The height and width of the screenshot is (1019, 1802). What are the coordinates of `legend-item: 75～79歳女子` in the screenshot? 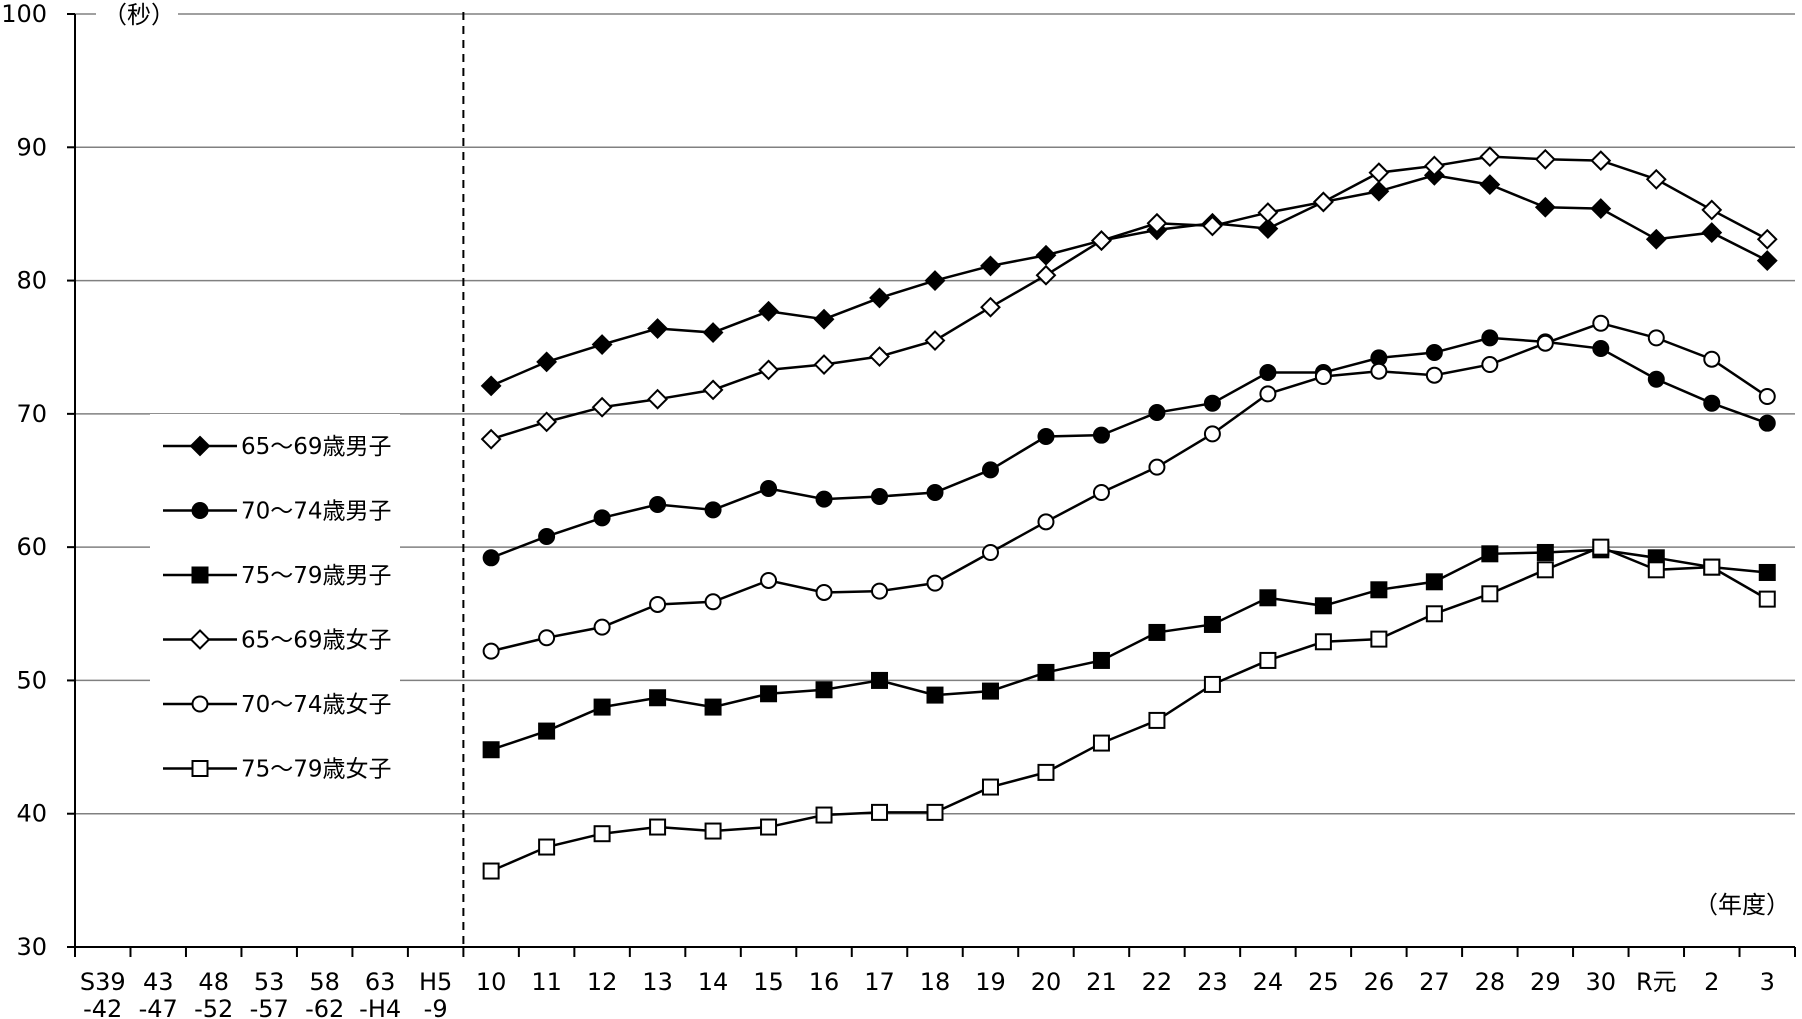 It's located at (277, 770).